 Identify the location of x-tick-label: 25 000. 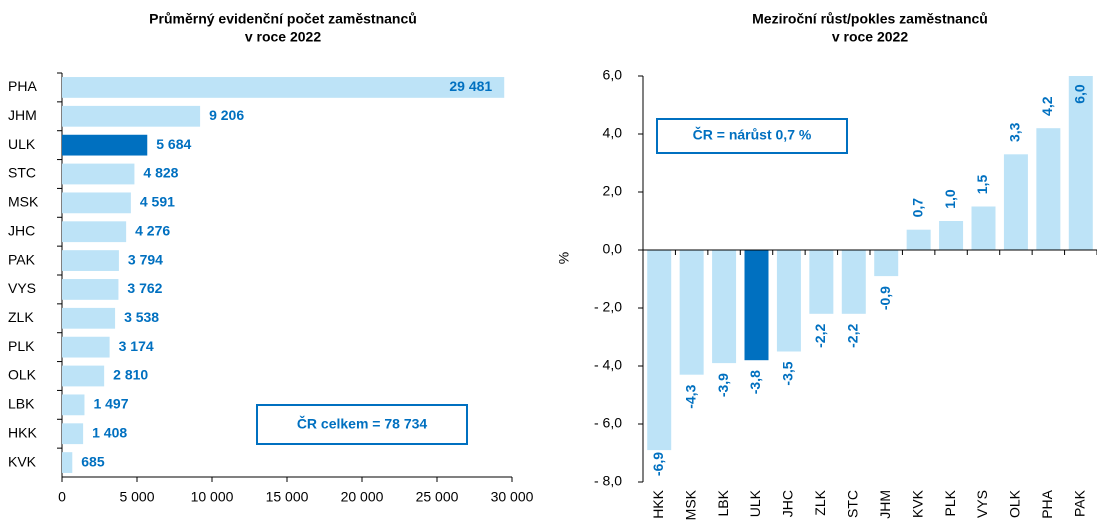
(437, 497).